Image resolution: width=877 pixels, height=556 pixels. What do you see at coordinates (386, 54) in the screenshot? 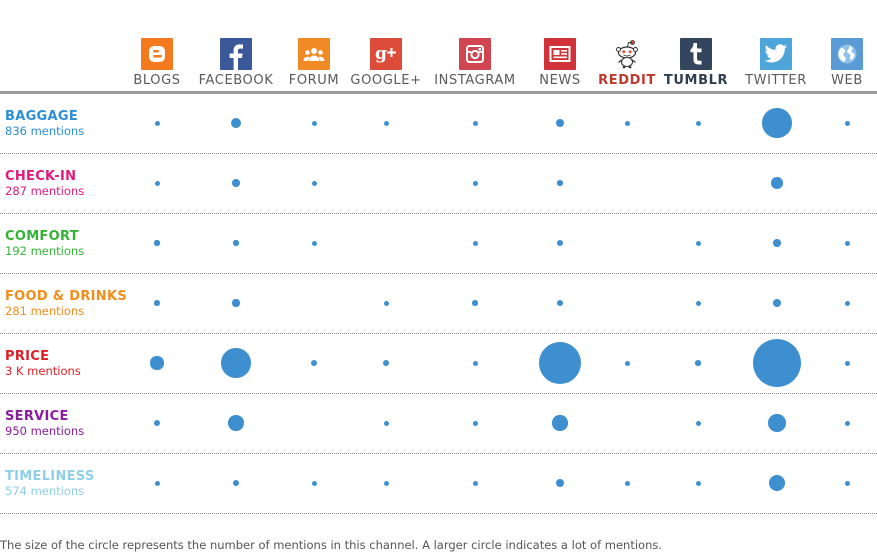
I see `google-plus-icon: g` at bounding box center [386, 54].